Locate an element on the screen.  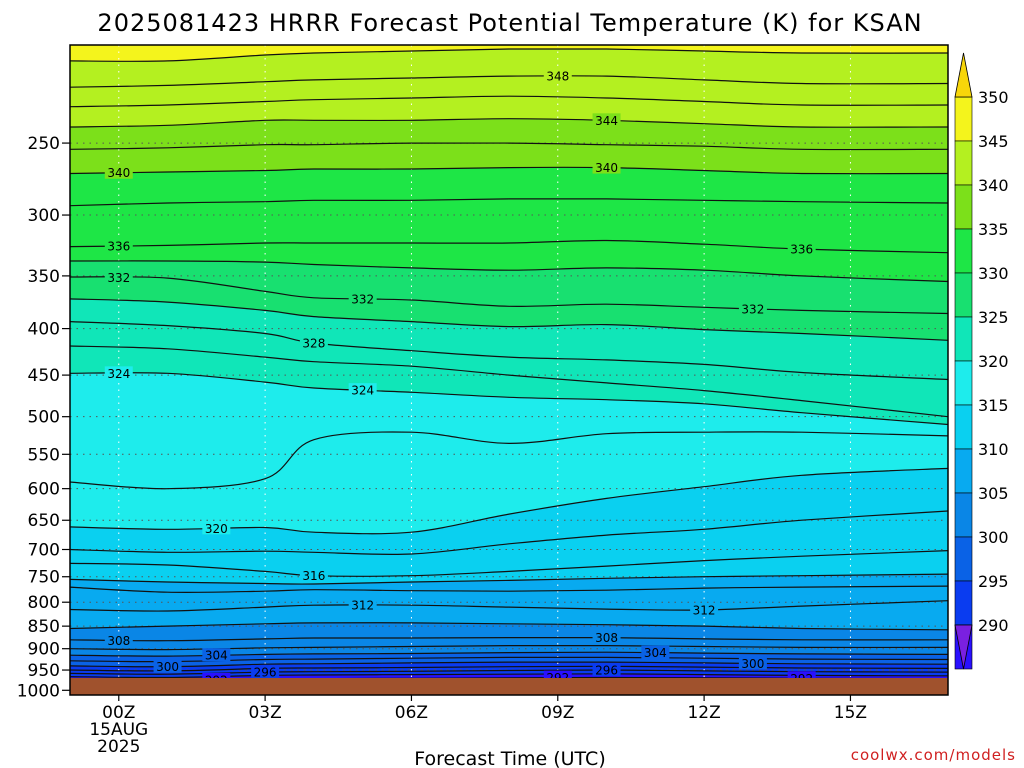
colorbar-label-330: 330 is located at coordinates (993, 273).